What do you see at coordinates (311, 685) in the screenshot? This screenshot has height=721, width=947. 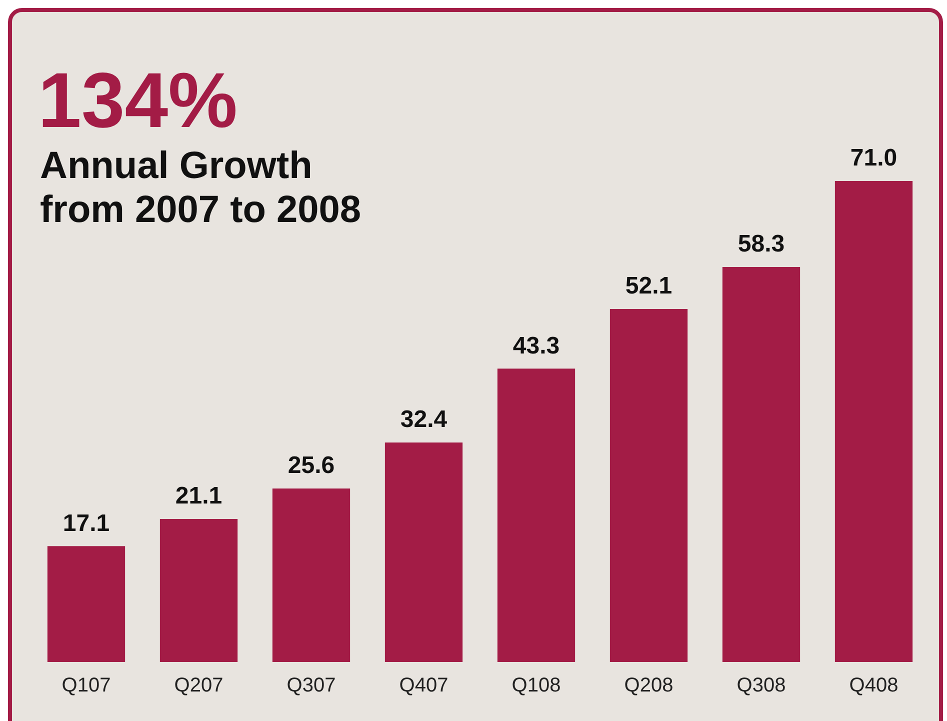 I see `x-tick-label: Q307` at bounding box center [311, 685].